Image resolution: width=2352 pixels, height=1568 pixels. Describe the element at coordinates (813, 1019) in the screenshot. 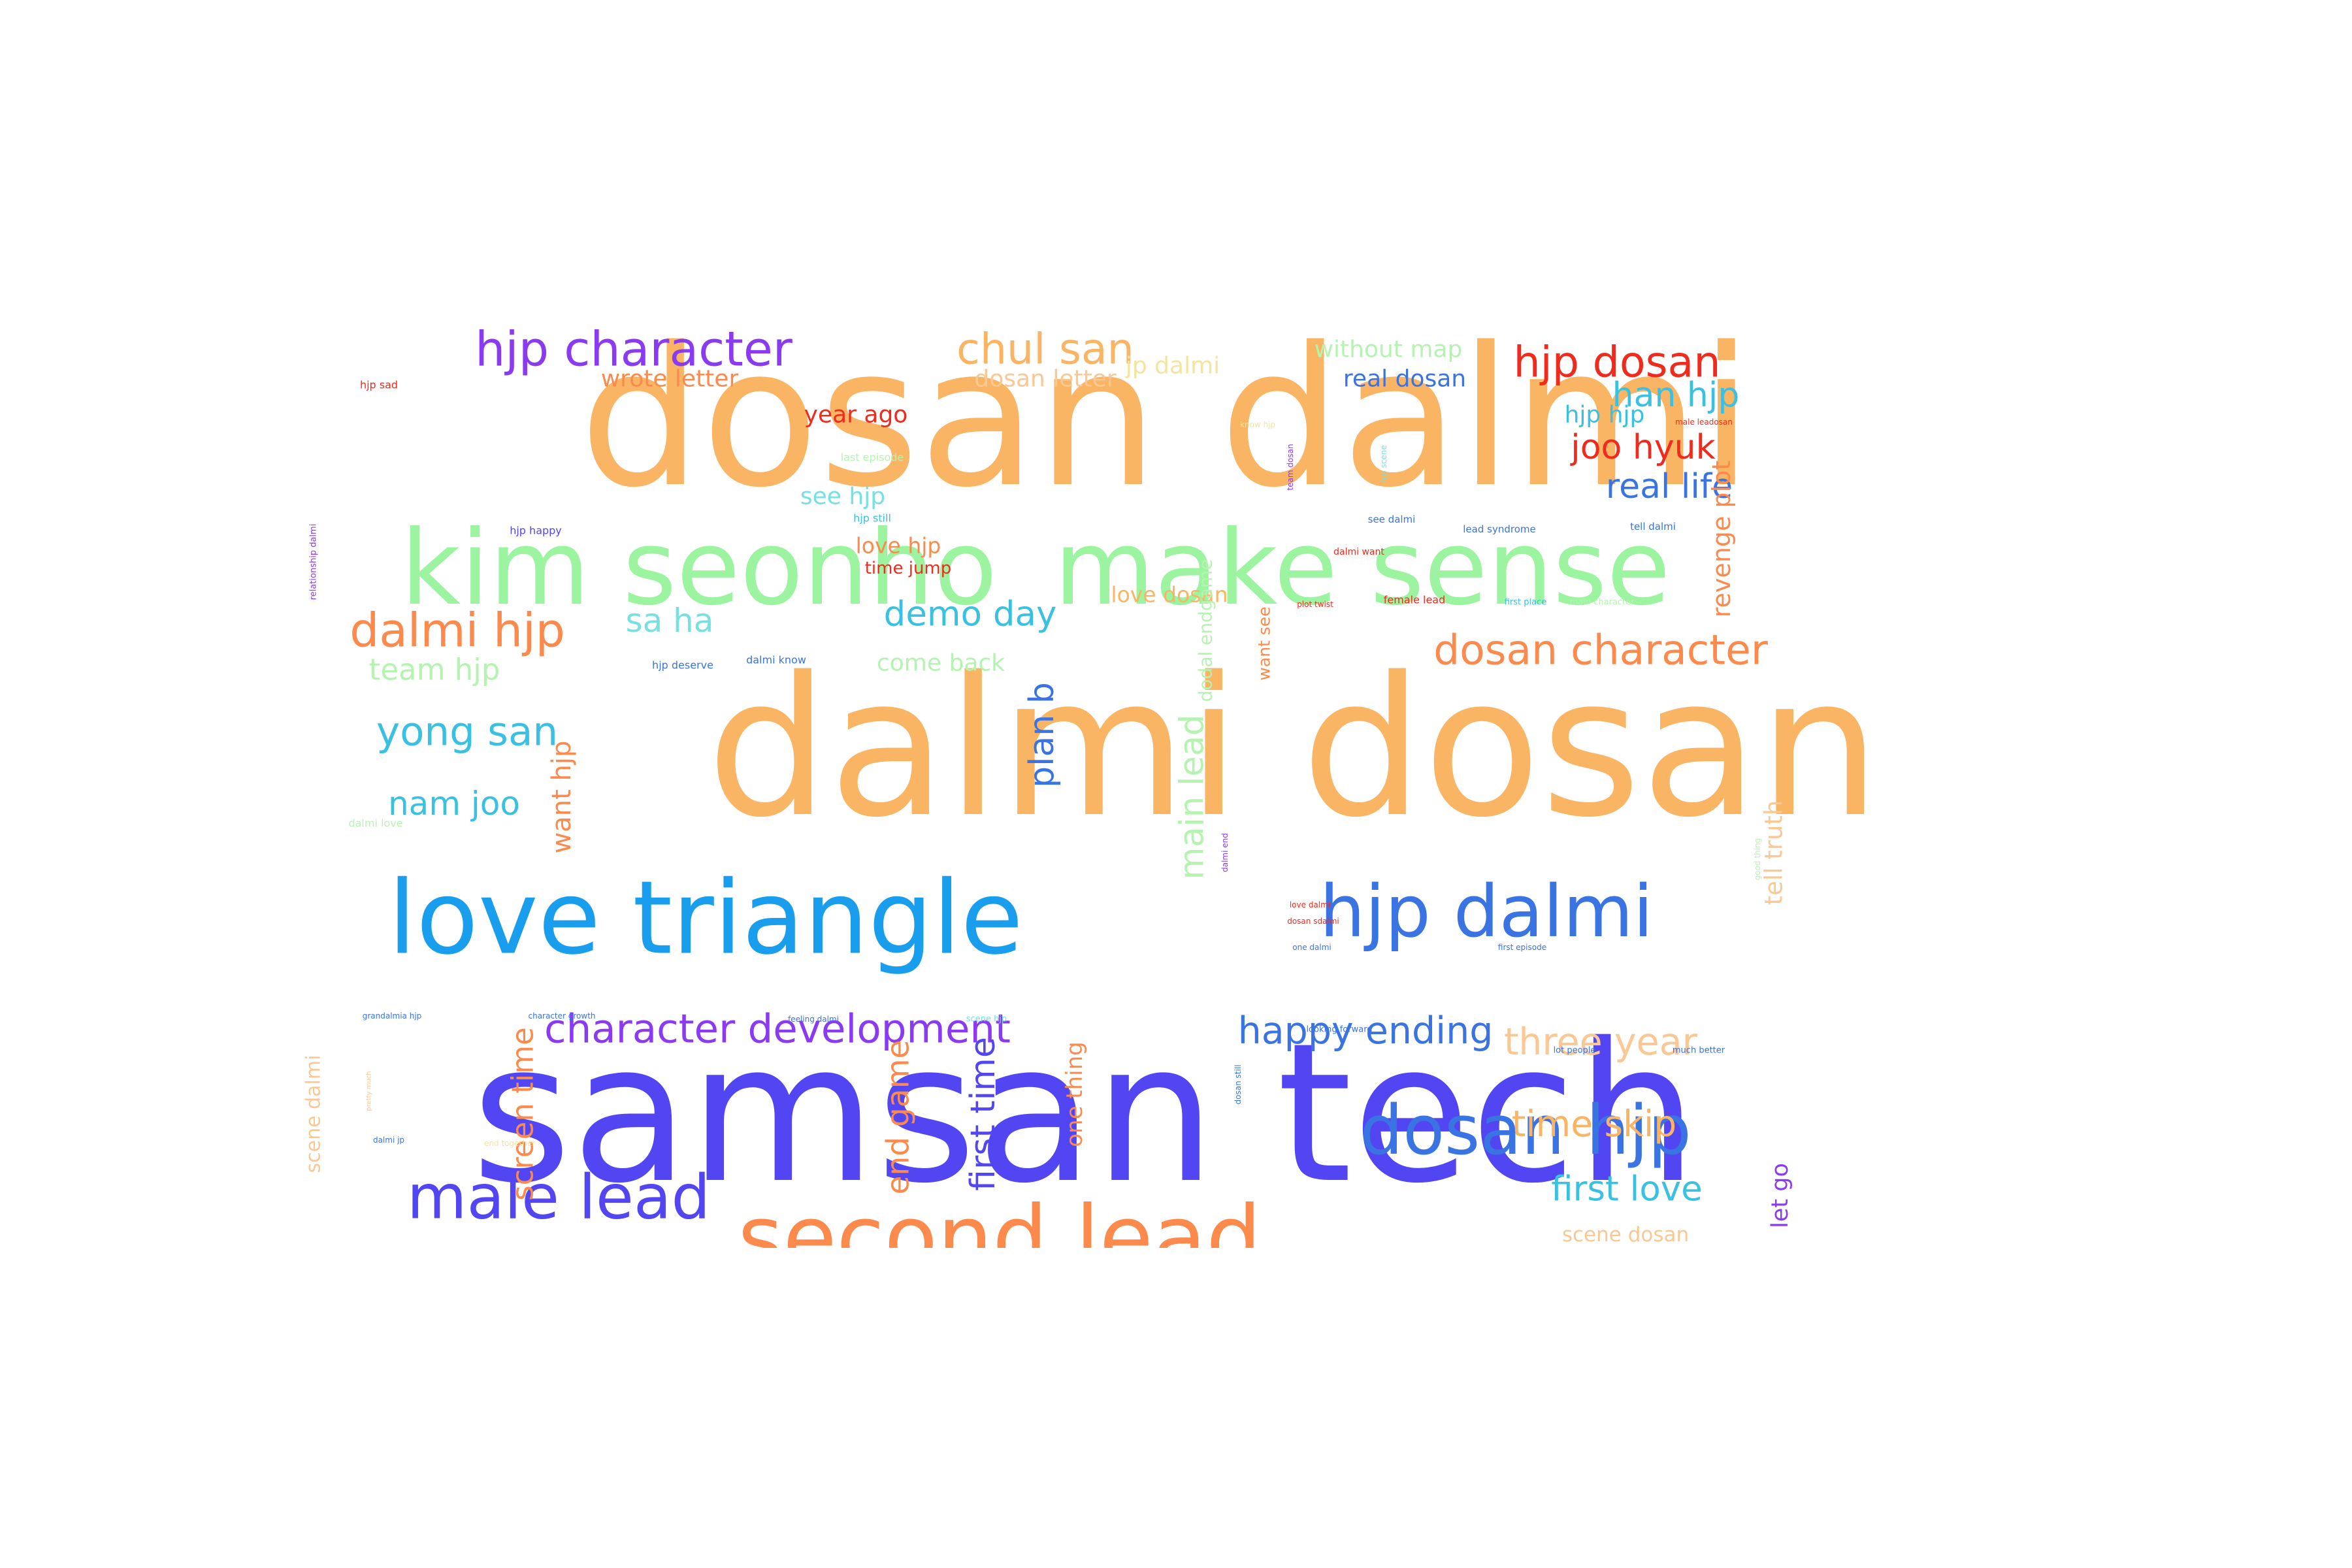

I see `cloud-word: feeling dalmi` at that location.